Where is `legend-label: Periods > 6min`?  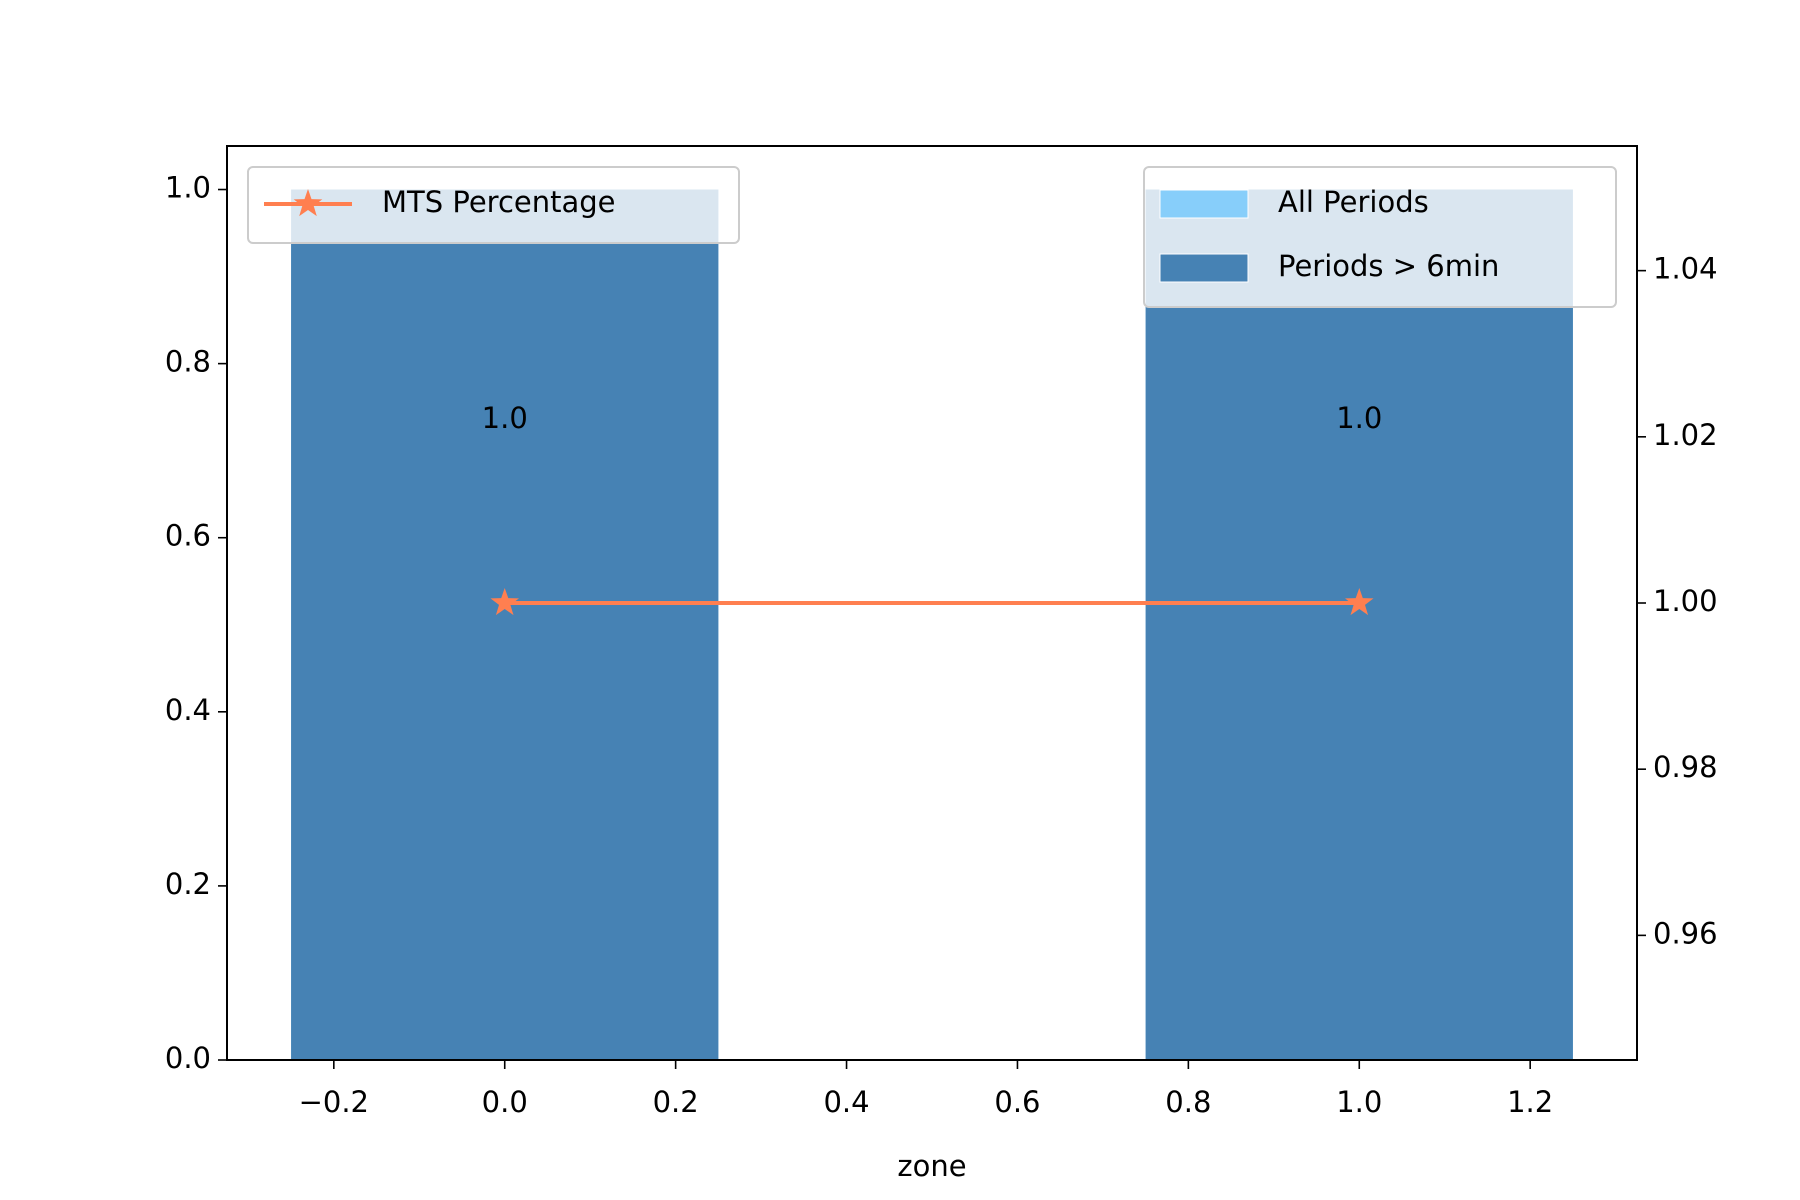
legend-label: Periods > 6min is located at coordinates (1388, 266).